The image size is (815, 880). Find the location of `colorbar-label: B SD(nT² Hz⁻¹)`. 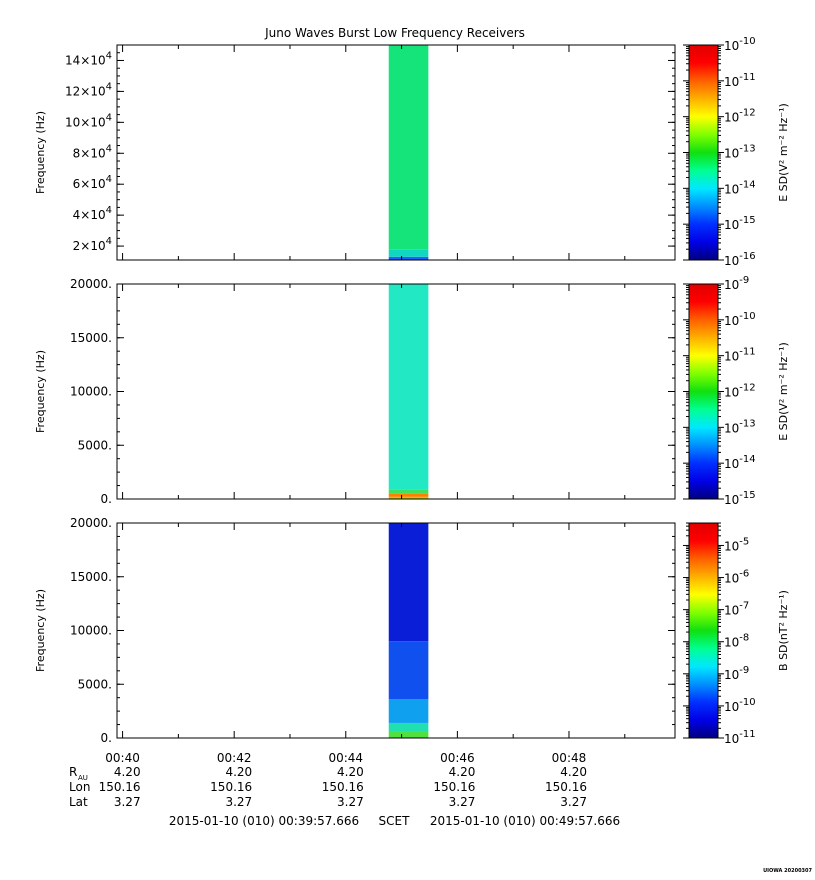

colorbar-label: B SD(nT² Hz⁻¹) is located at coordinates (783, 630).